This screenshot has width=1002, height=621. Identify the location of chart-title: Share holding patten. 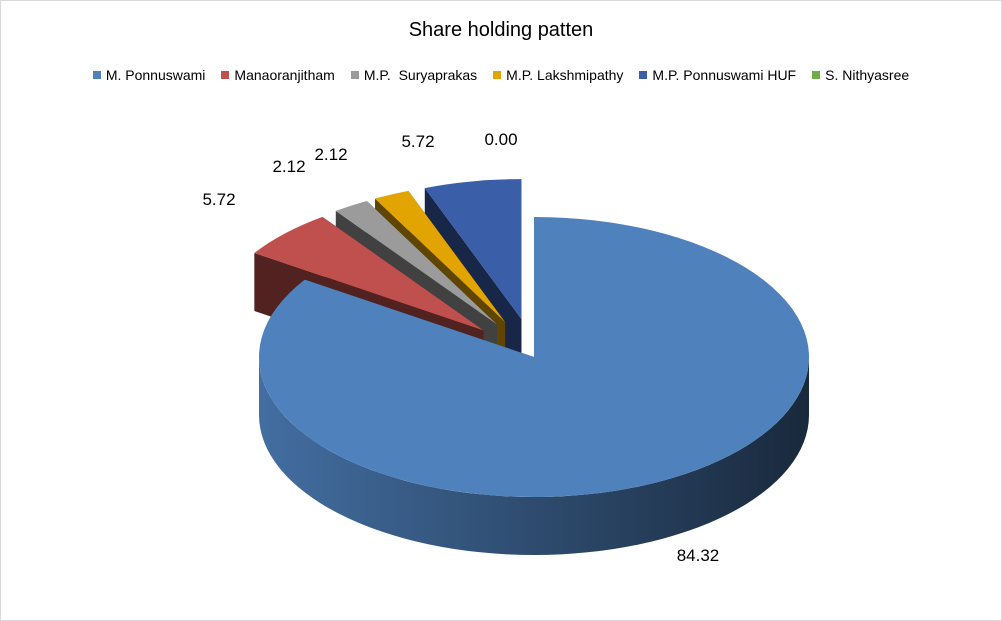
(501, 30).